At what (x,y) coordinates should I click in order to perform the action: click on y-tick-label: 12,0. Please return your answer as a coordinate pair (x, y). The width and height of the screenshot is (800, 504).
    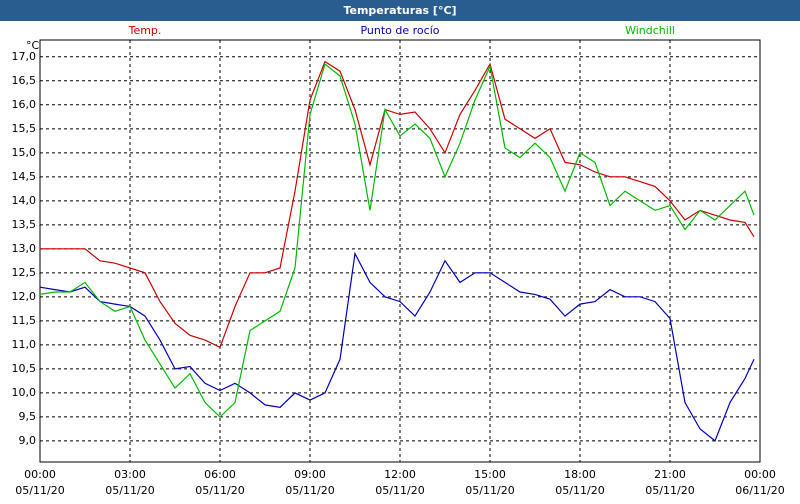
    Looking at the image, I should click on (24, 296).